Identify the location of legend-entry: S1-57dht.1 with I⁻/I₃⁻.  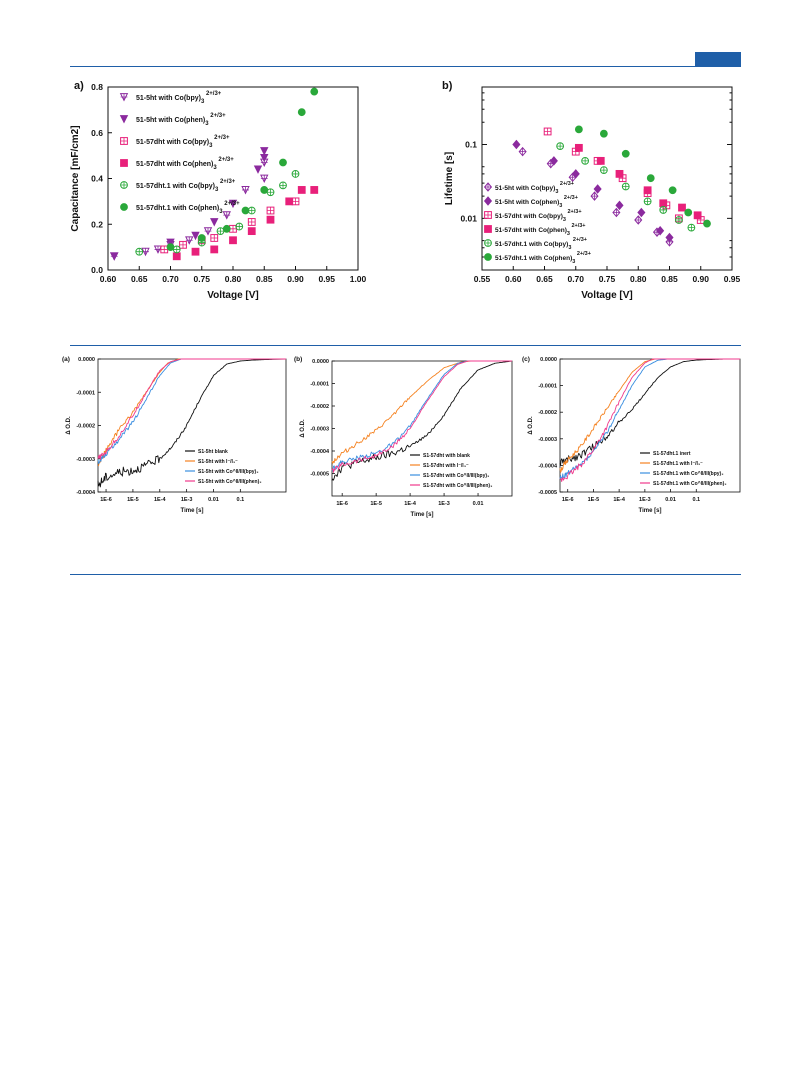
(678, 464).